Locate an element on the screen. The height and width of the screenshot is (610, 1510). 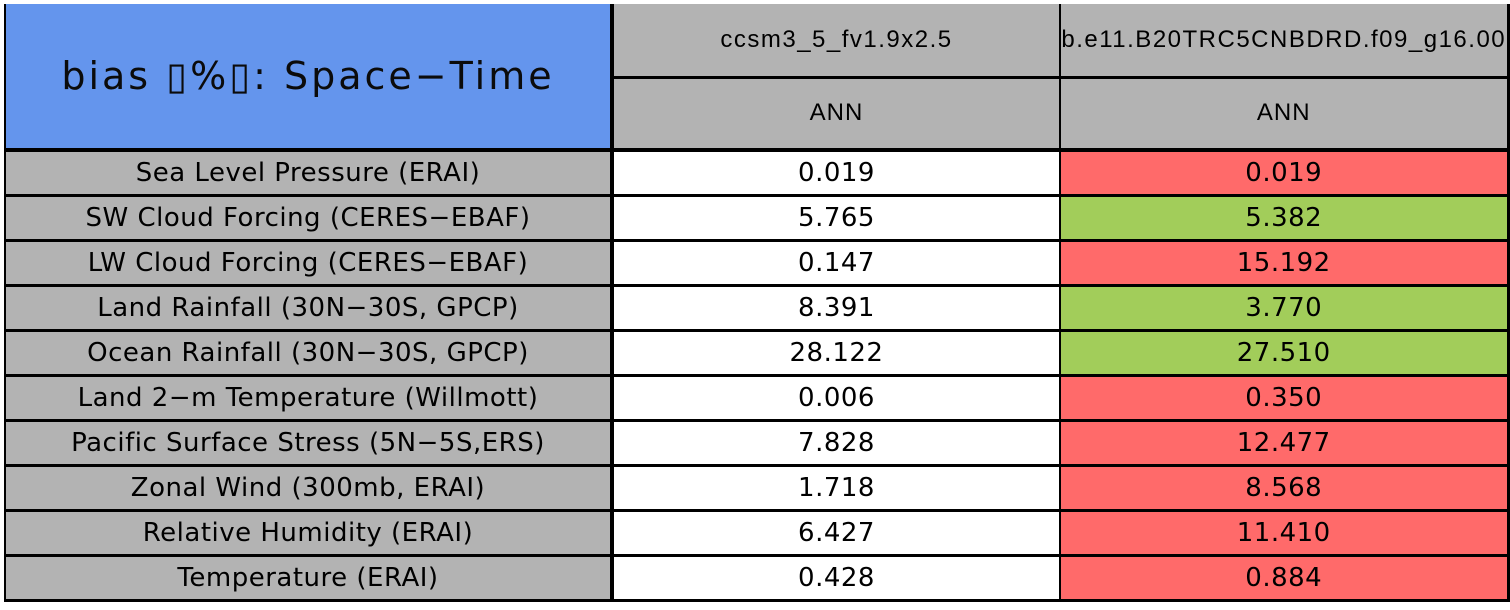
season-header-case2: ANN is located at coordinates (1284, 114).